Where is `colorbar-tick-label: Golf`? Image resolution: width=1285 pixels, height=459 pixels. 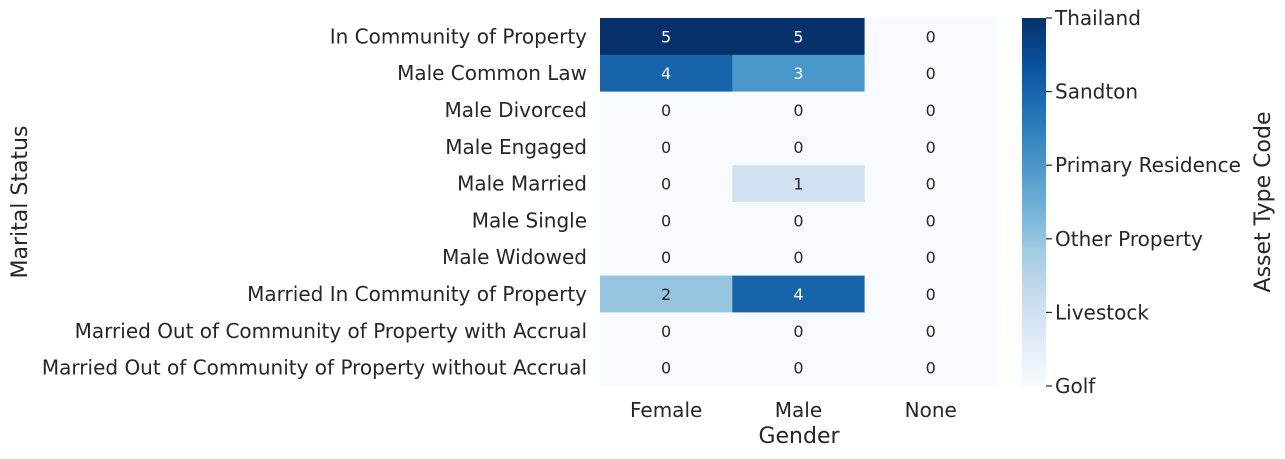 colorbar-tick-label: Golf is located at coordinates (1075, 386).